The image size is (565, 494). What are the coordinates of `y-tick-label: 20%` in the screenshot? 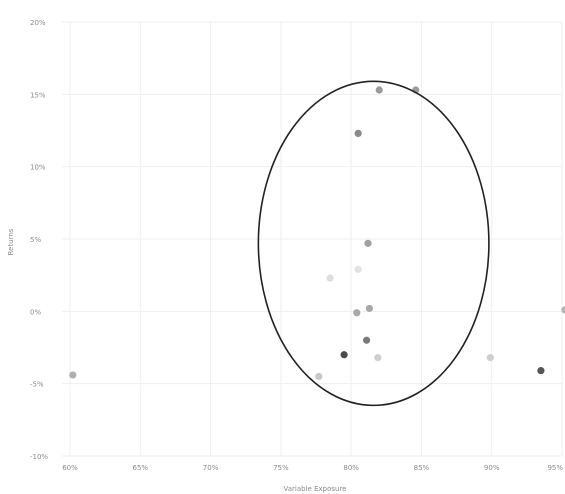 It's located at (38, 23).